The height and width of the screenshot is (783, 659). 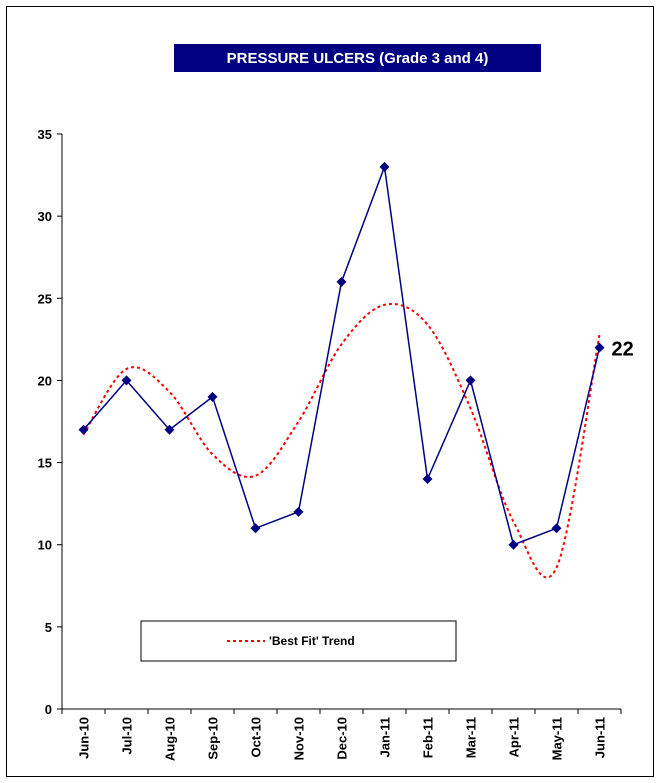 I want to click on legend: 'Best Fit' Trend, so click(x=298, y=641).